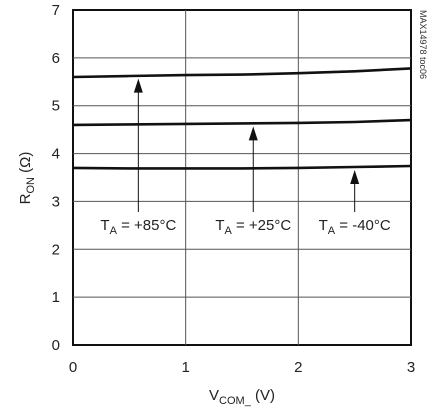  Describe the element at coordinates (253, 227) in the screenshot. I see `annotation-label-2: TA = +25°C` at that location.